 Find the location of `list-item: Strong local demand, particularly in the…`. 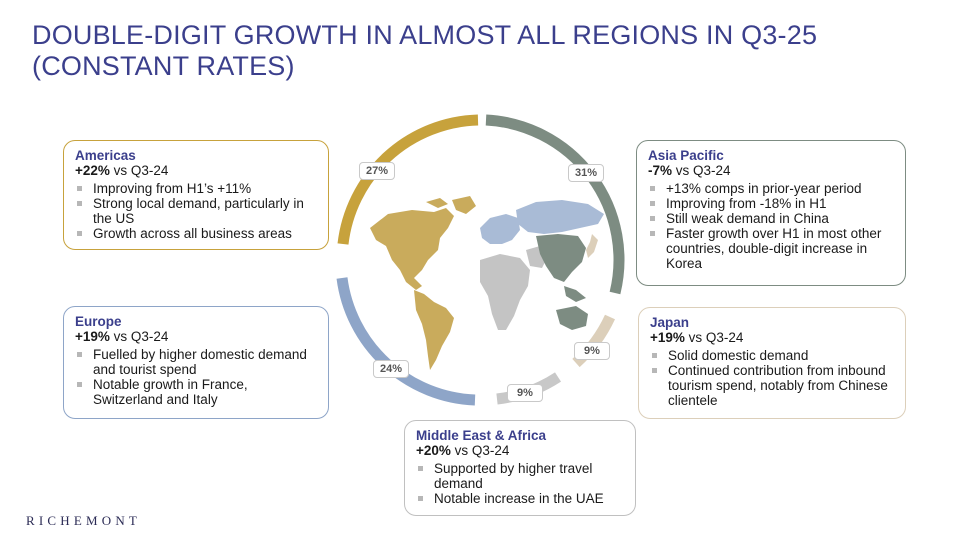

list-item: Strong local demand, particularly in the… is located at coordinates (196, 211).